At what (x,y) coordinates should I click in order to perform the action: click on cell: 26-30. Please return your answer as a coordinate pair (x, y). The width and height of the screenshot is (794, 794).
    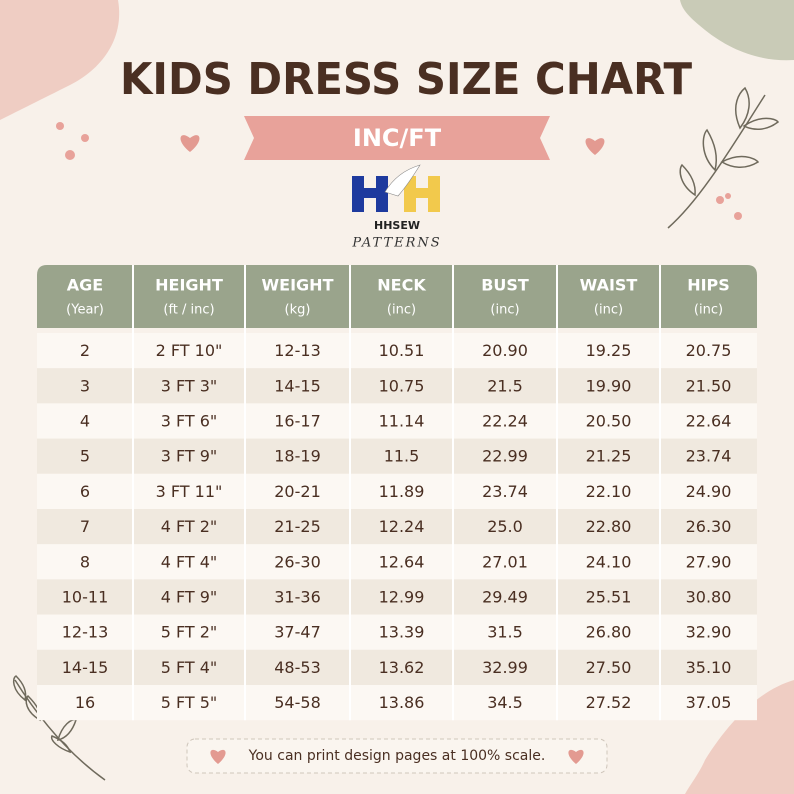
    Looking at the image, I should click on (297, 561).